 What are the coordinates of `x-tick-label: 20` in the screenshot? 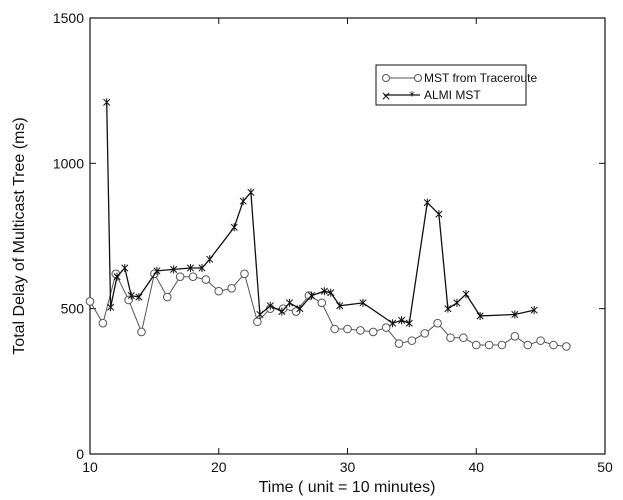 It's located at (219, 467).